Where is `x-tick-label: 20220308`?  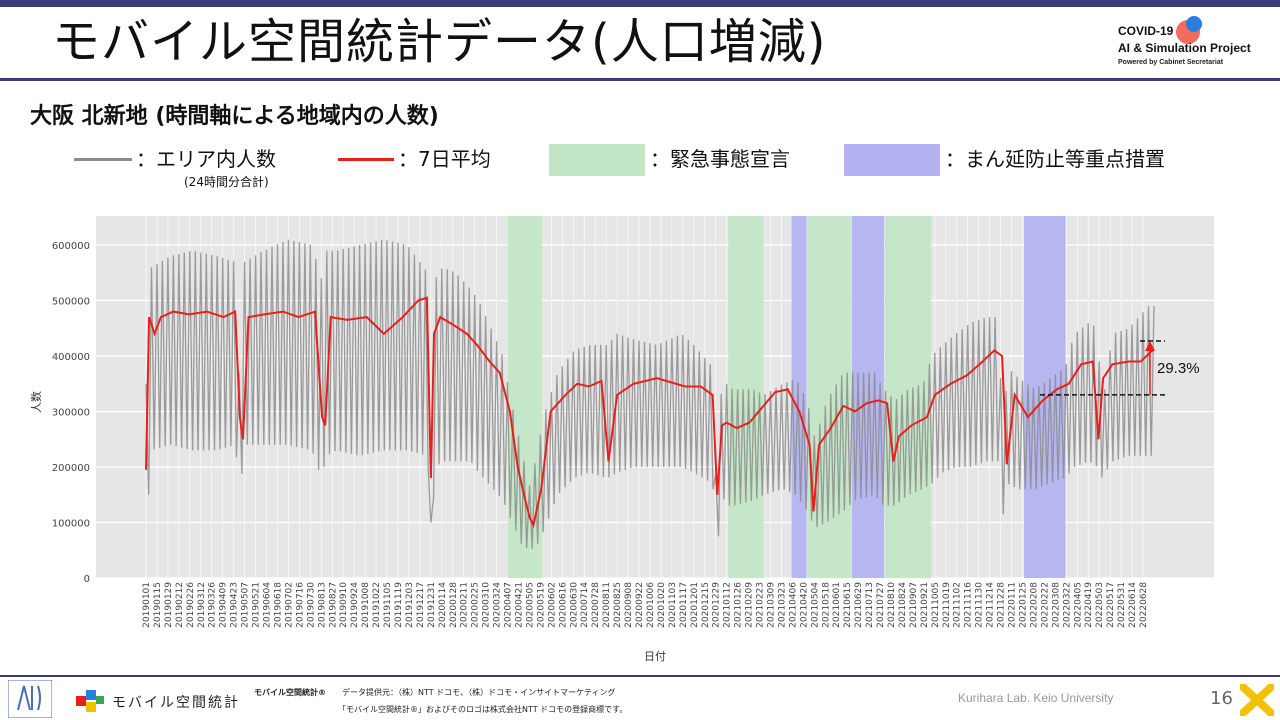
x-tick-label: 20220308 is located at coordinates (1056, 605).